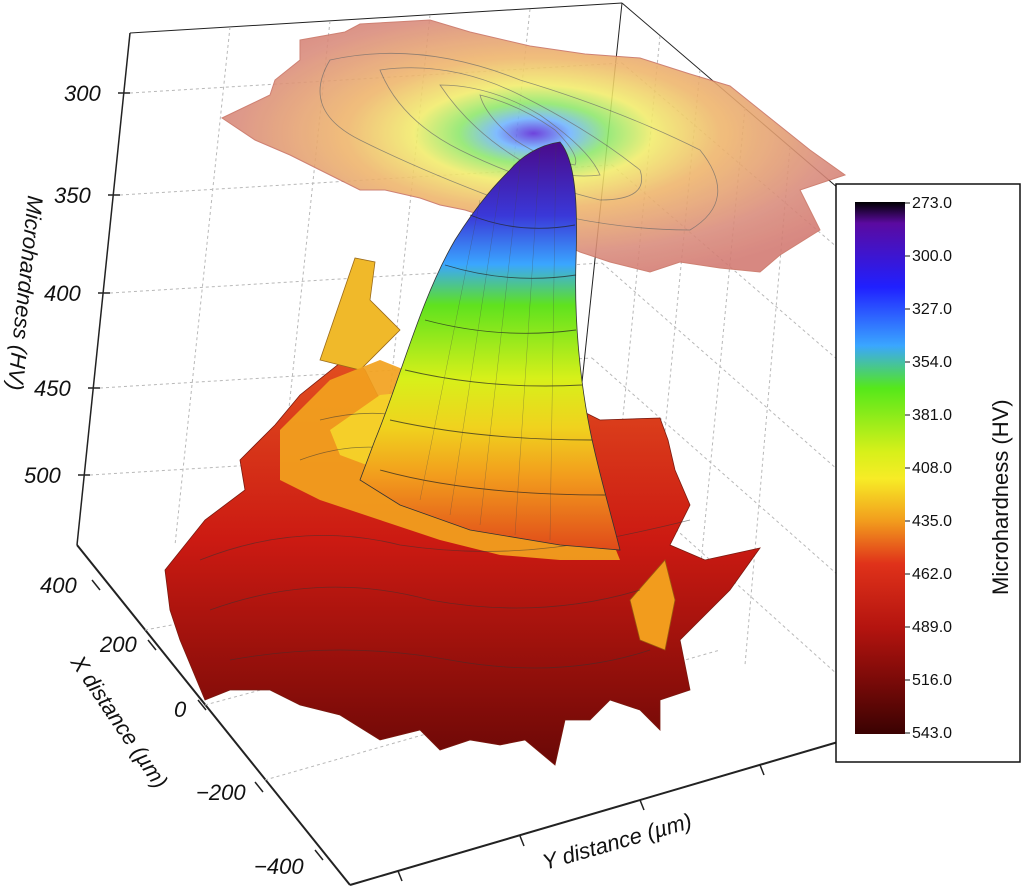  What do you see at coordinates (932, 415) in the screenshot?
I see `colorbar-tick-label: 381.0` at bounding box center [932, 415].